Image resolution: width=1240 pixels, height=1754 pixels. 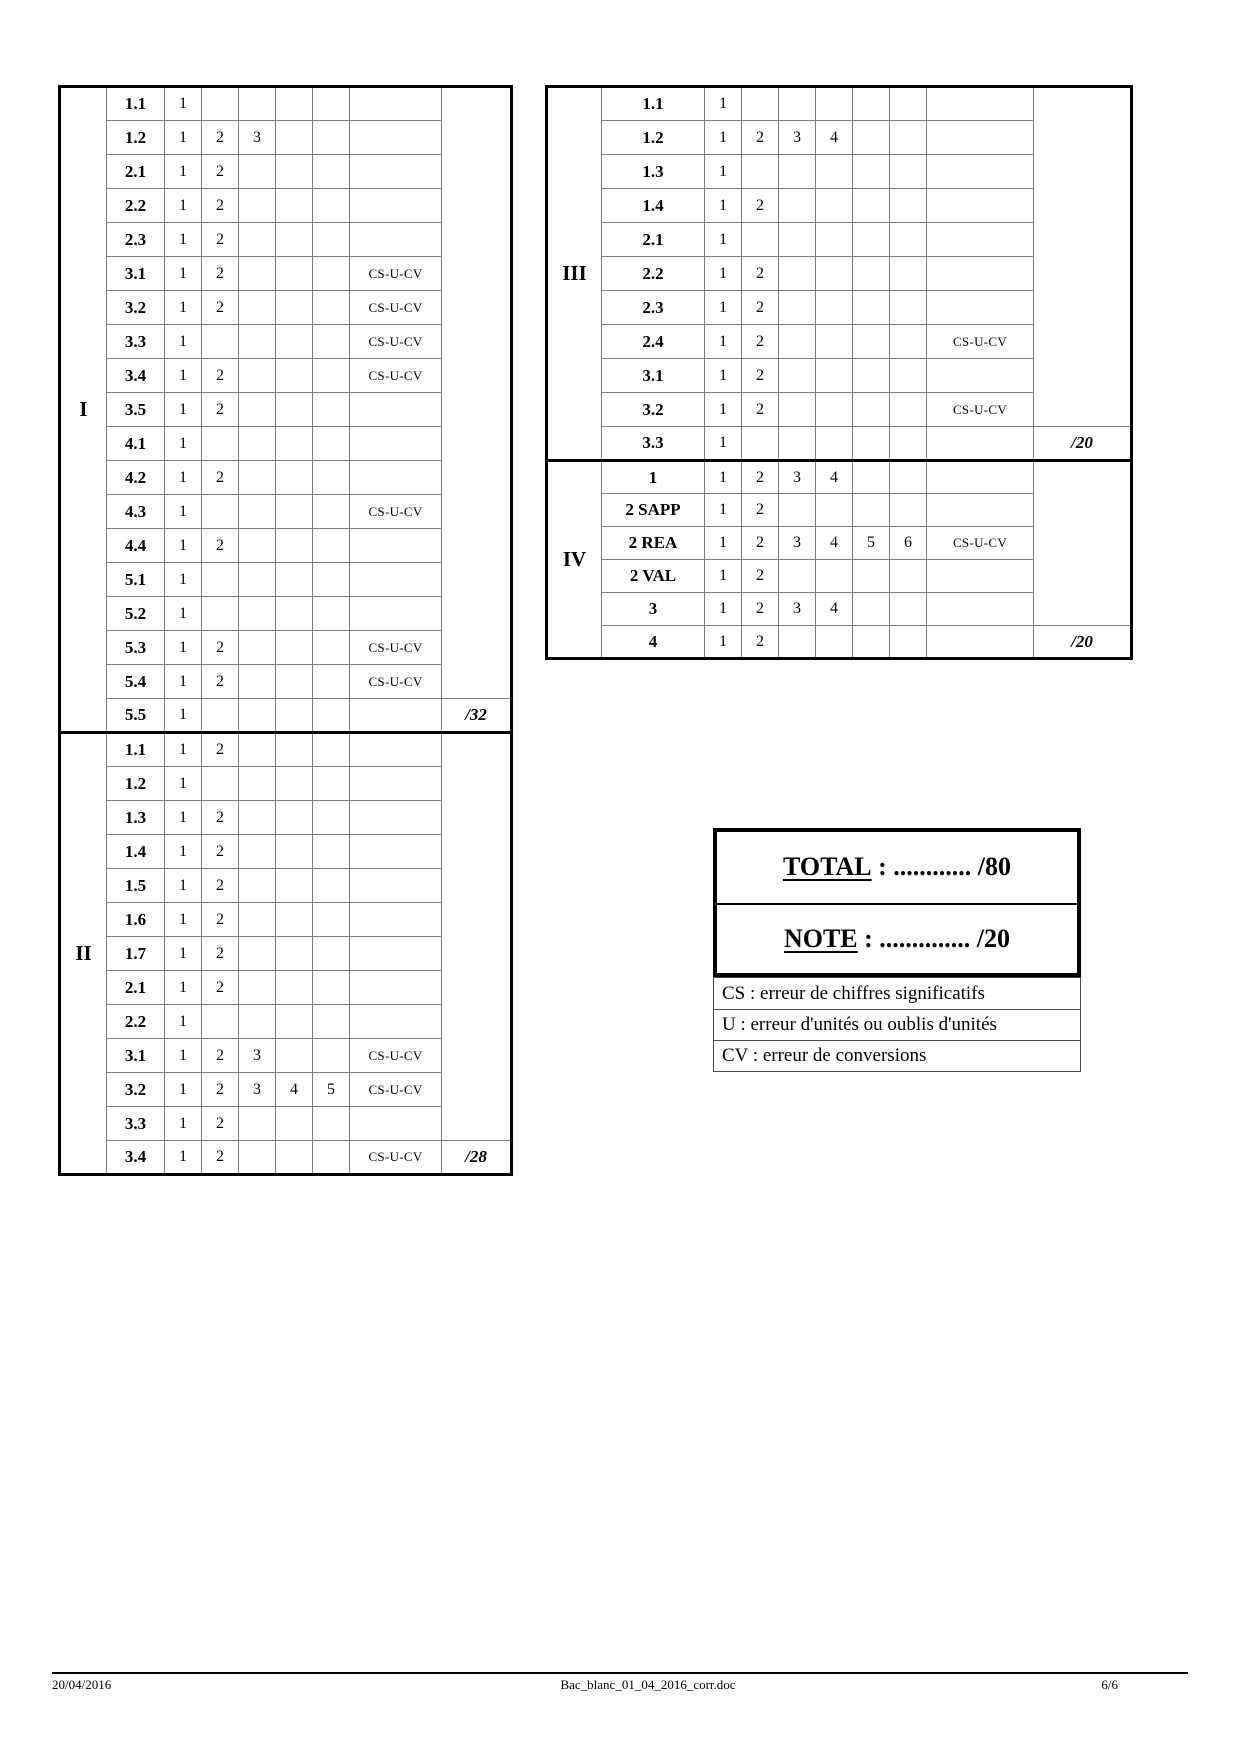 I want to click on section-total-cell: /28, so click(x=476, y=1157).